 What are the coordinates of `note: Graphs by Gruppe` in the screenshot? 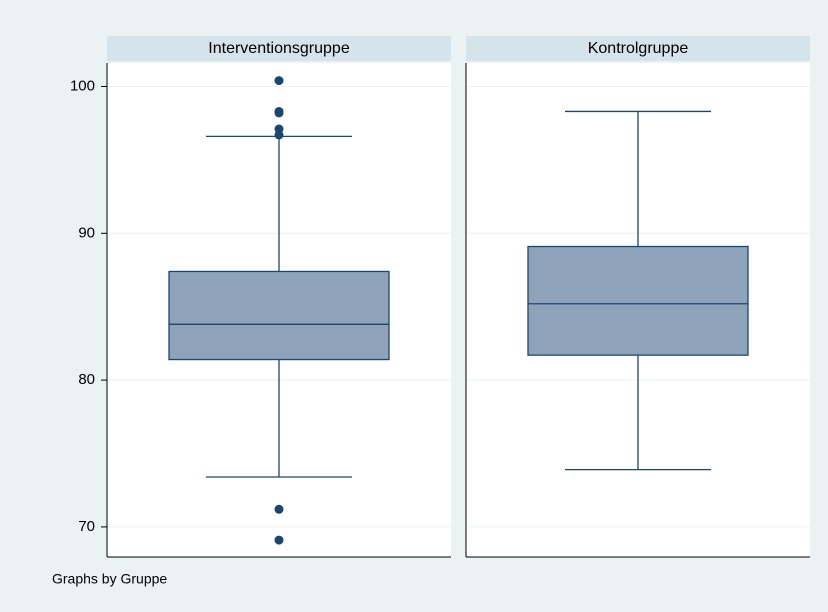 It's located at (109, 579).